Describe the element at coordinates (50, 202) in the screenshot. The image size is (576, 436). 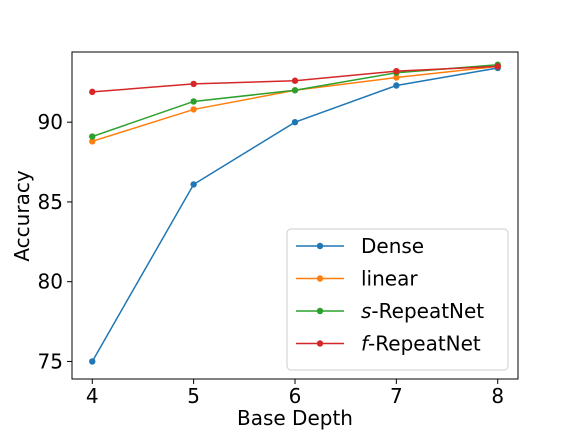
I see `y-tick-label-2: 85` at that location.